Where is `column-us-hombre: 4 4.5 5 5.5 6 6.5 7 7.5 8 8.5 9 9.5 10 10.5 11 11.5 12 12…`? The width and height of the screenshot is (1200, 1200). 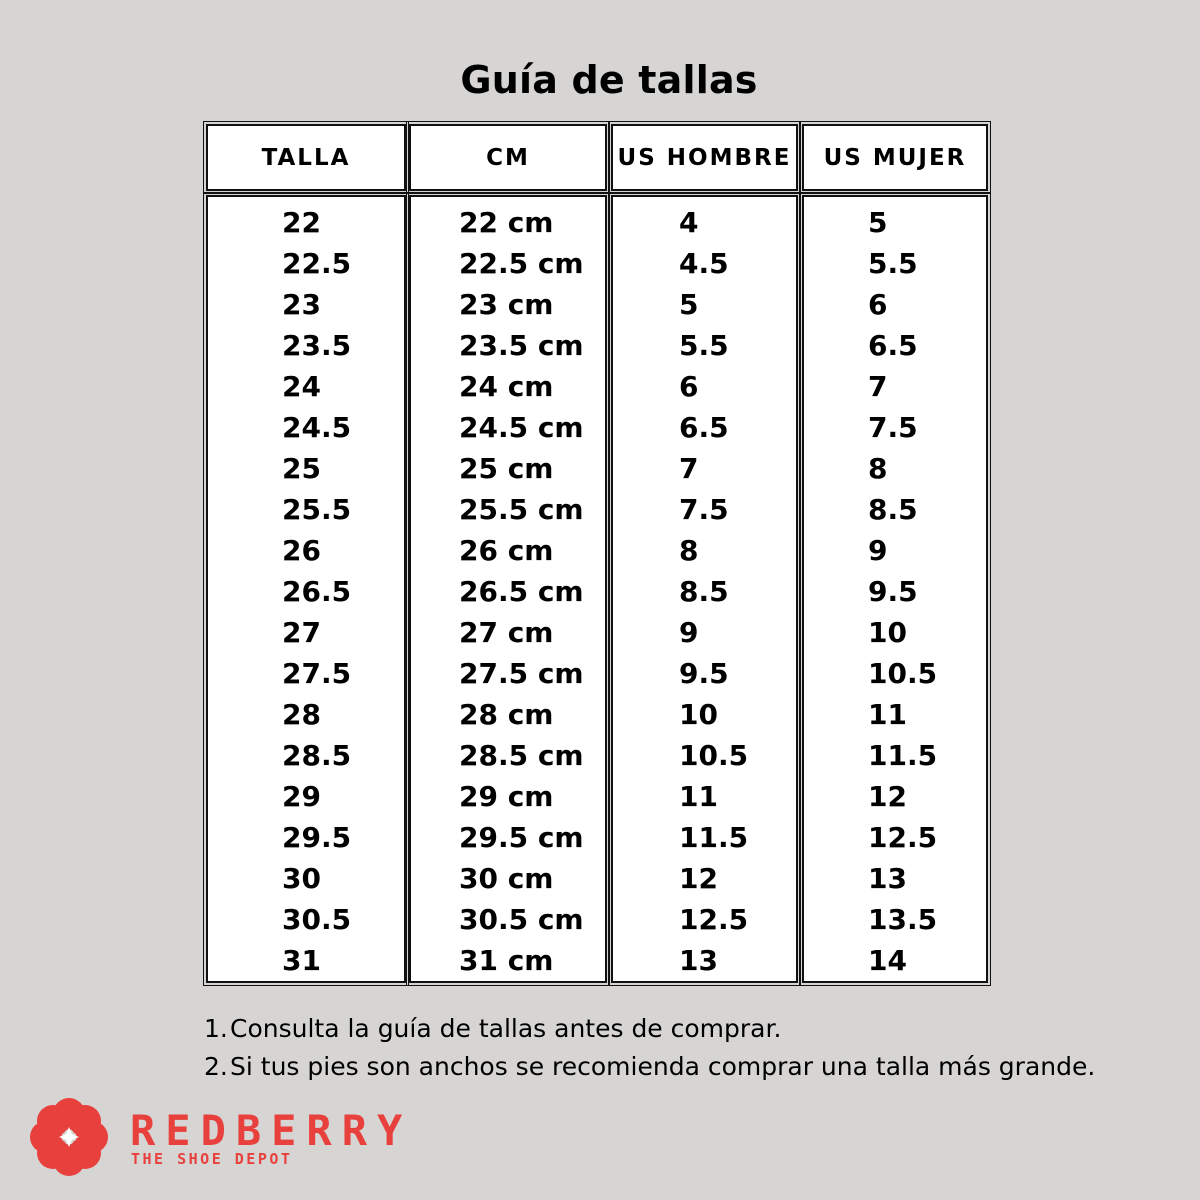 column-us-hombre: 4 4.5 5 5.5 6 6.5 7 7.5 8 8.5 9 9.5 10 10.5 11 11.5 12 12… is located at coordinates (704, 589).